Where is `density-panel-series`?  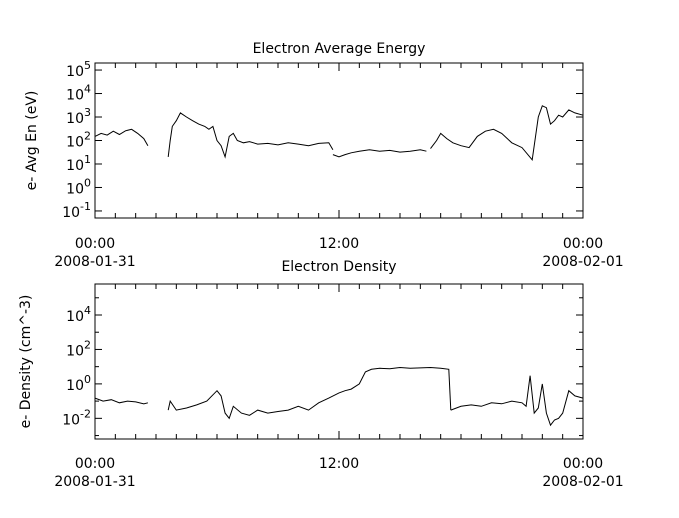 density-panel-series is located at coordinates (339, 396).